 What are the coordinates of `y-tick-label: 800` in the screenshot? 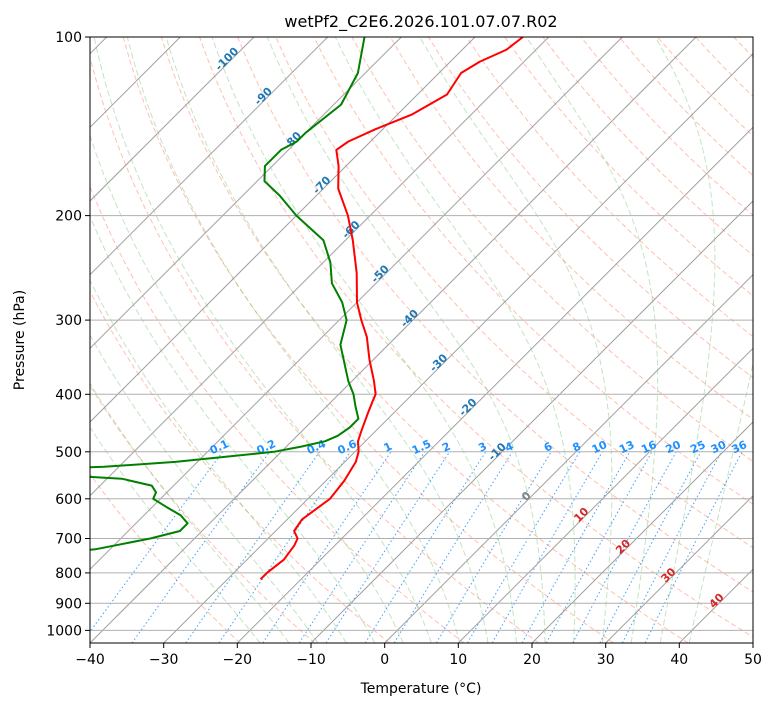 It's located at (68, 574).